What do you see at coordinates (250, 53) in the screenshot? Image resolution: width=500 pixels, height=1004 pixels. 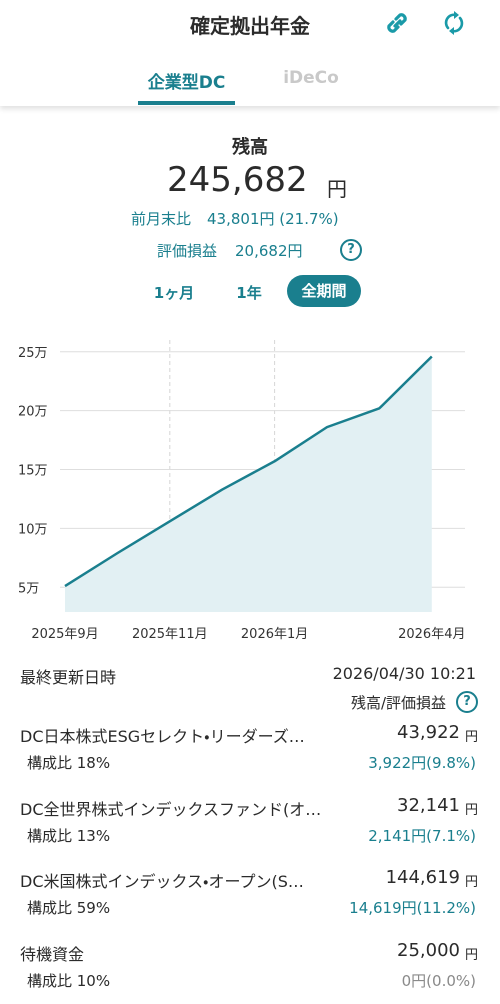 I see `header: 確定拠出年金 企業型DC iDeCo` at bounding box center [250, 53].